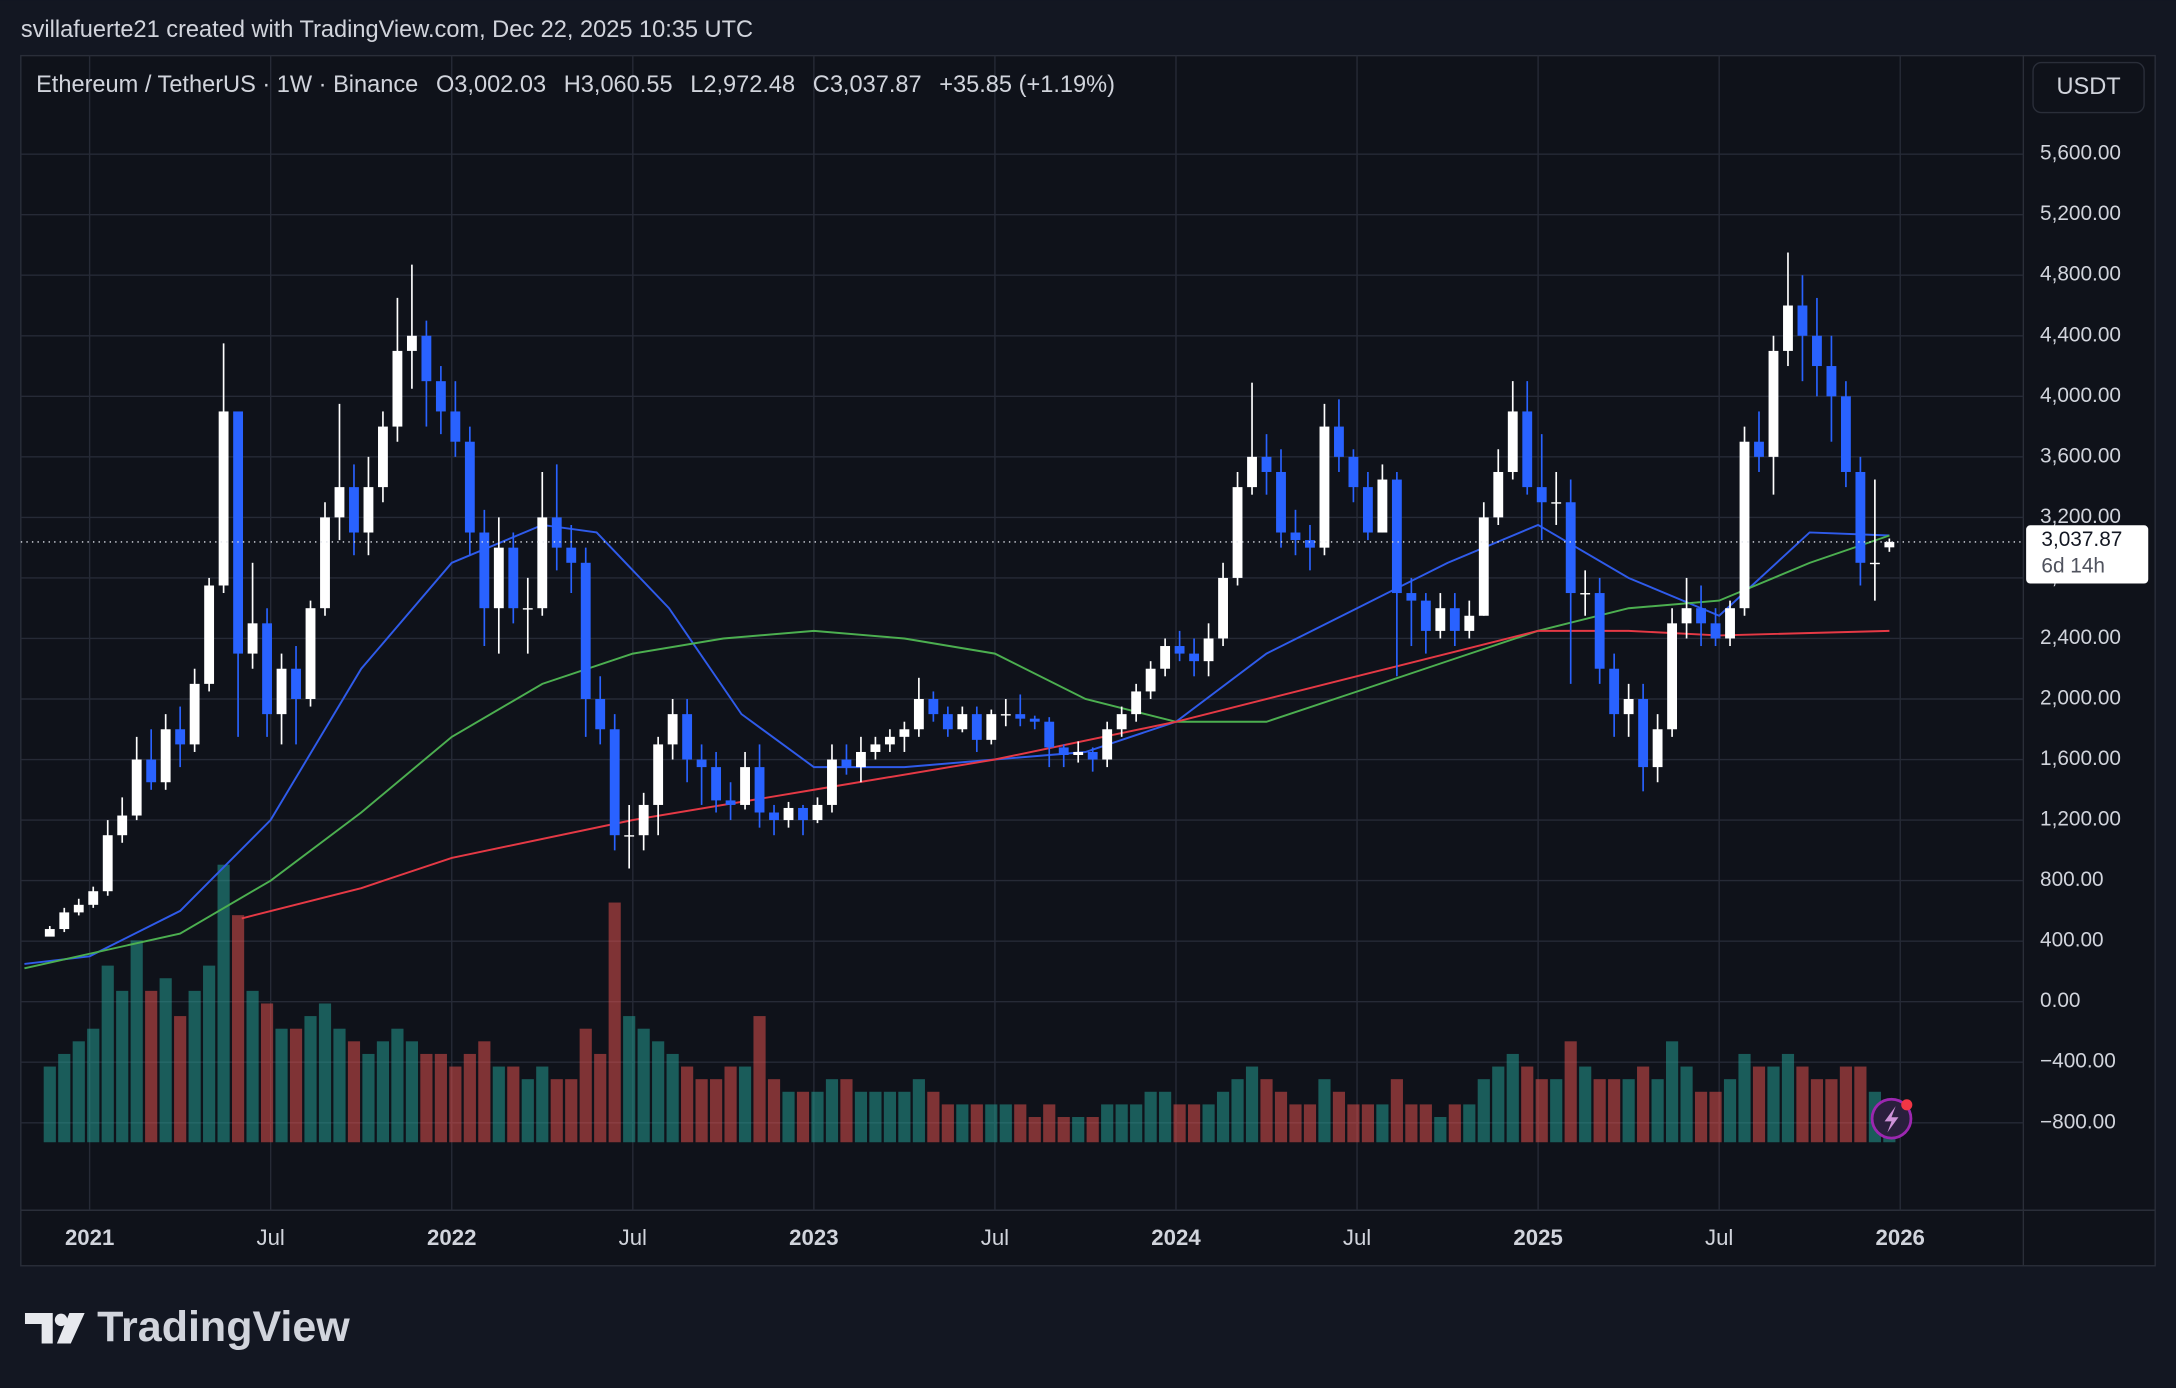 This screenshot has height=1388, width=2176. What do you see at coordinates (2080, 637) in the screenshot?
I see `y-tick-label: 2,400.00` at bounding box center [2080, 637].